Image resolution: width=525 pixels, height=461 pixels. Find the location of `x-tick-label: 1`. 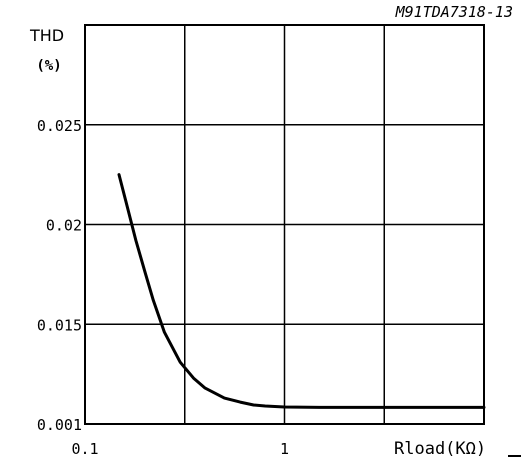

x-tick-label: 1 is located at coordinates (284, 449).